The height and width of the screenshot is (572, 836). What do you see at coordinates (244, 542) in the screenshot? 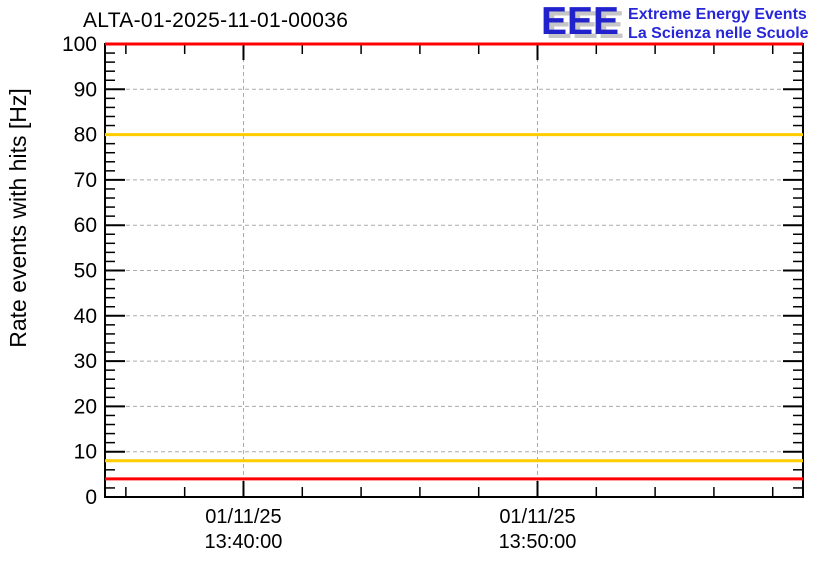
I see `x-tick-label-time: 13:40:00` at bounding box center [244, 542].